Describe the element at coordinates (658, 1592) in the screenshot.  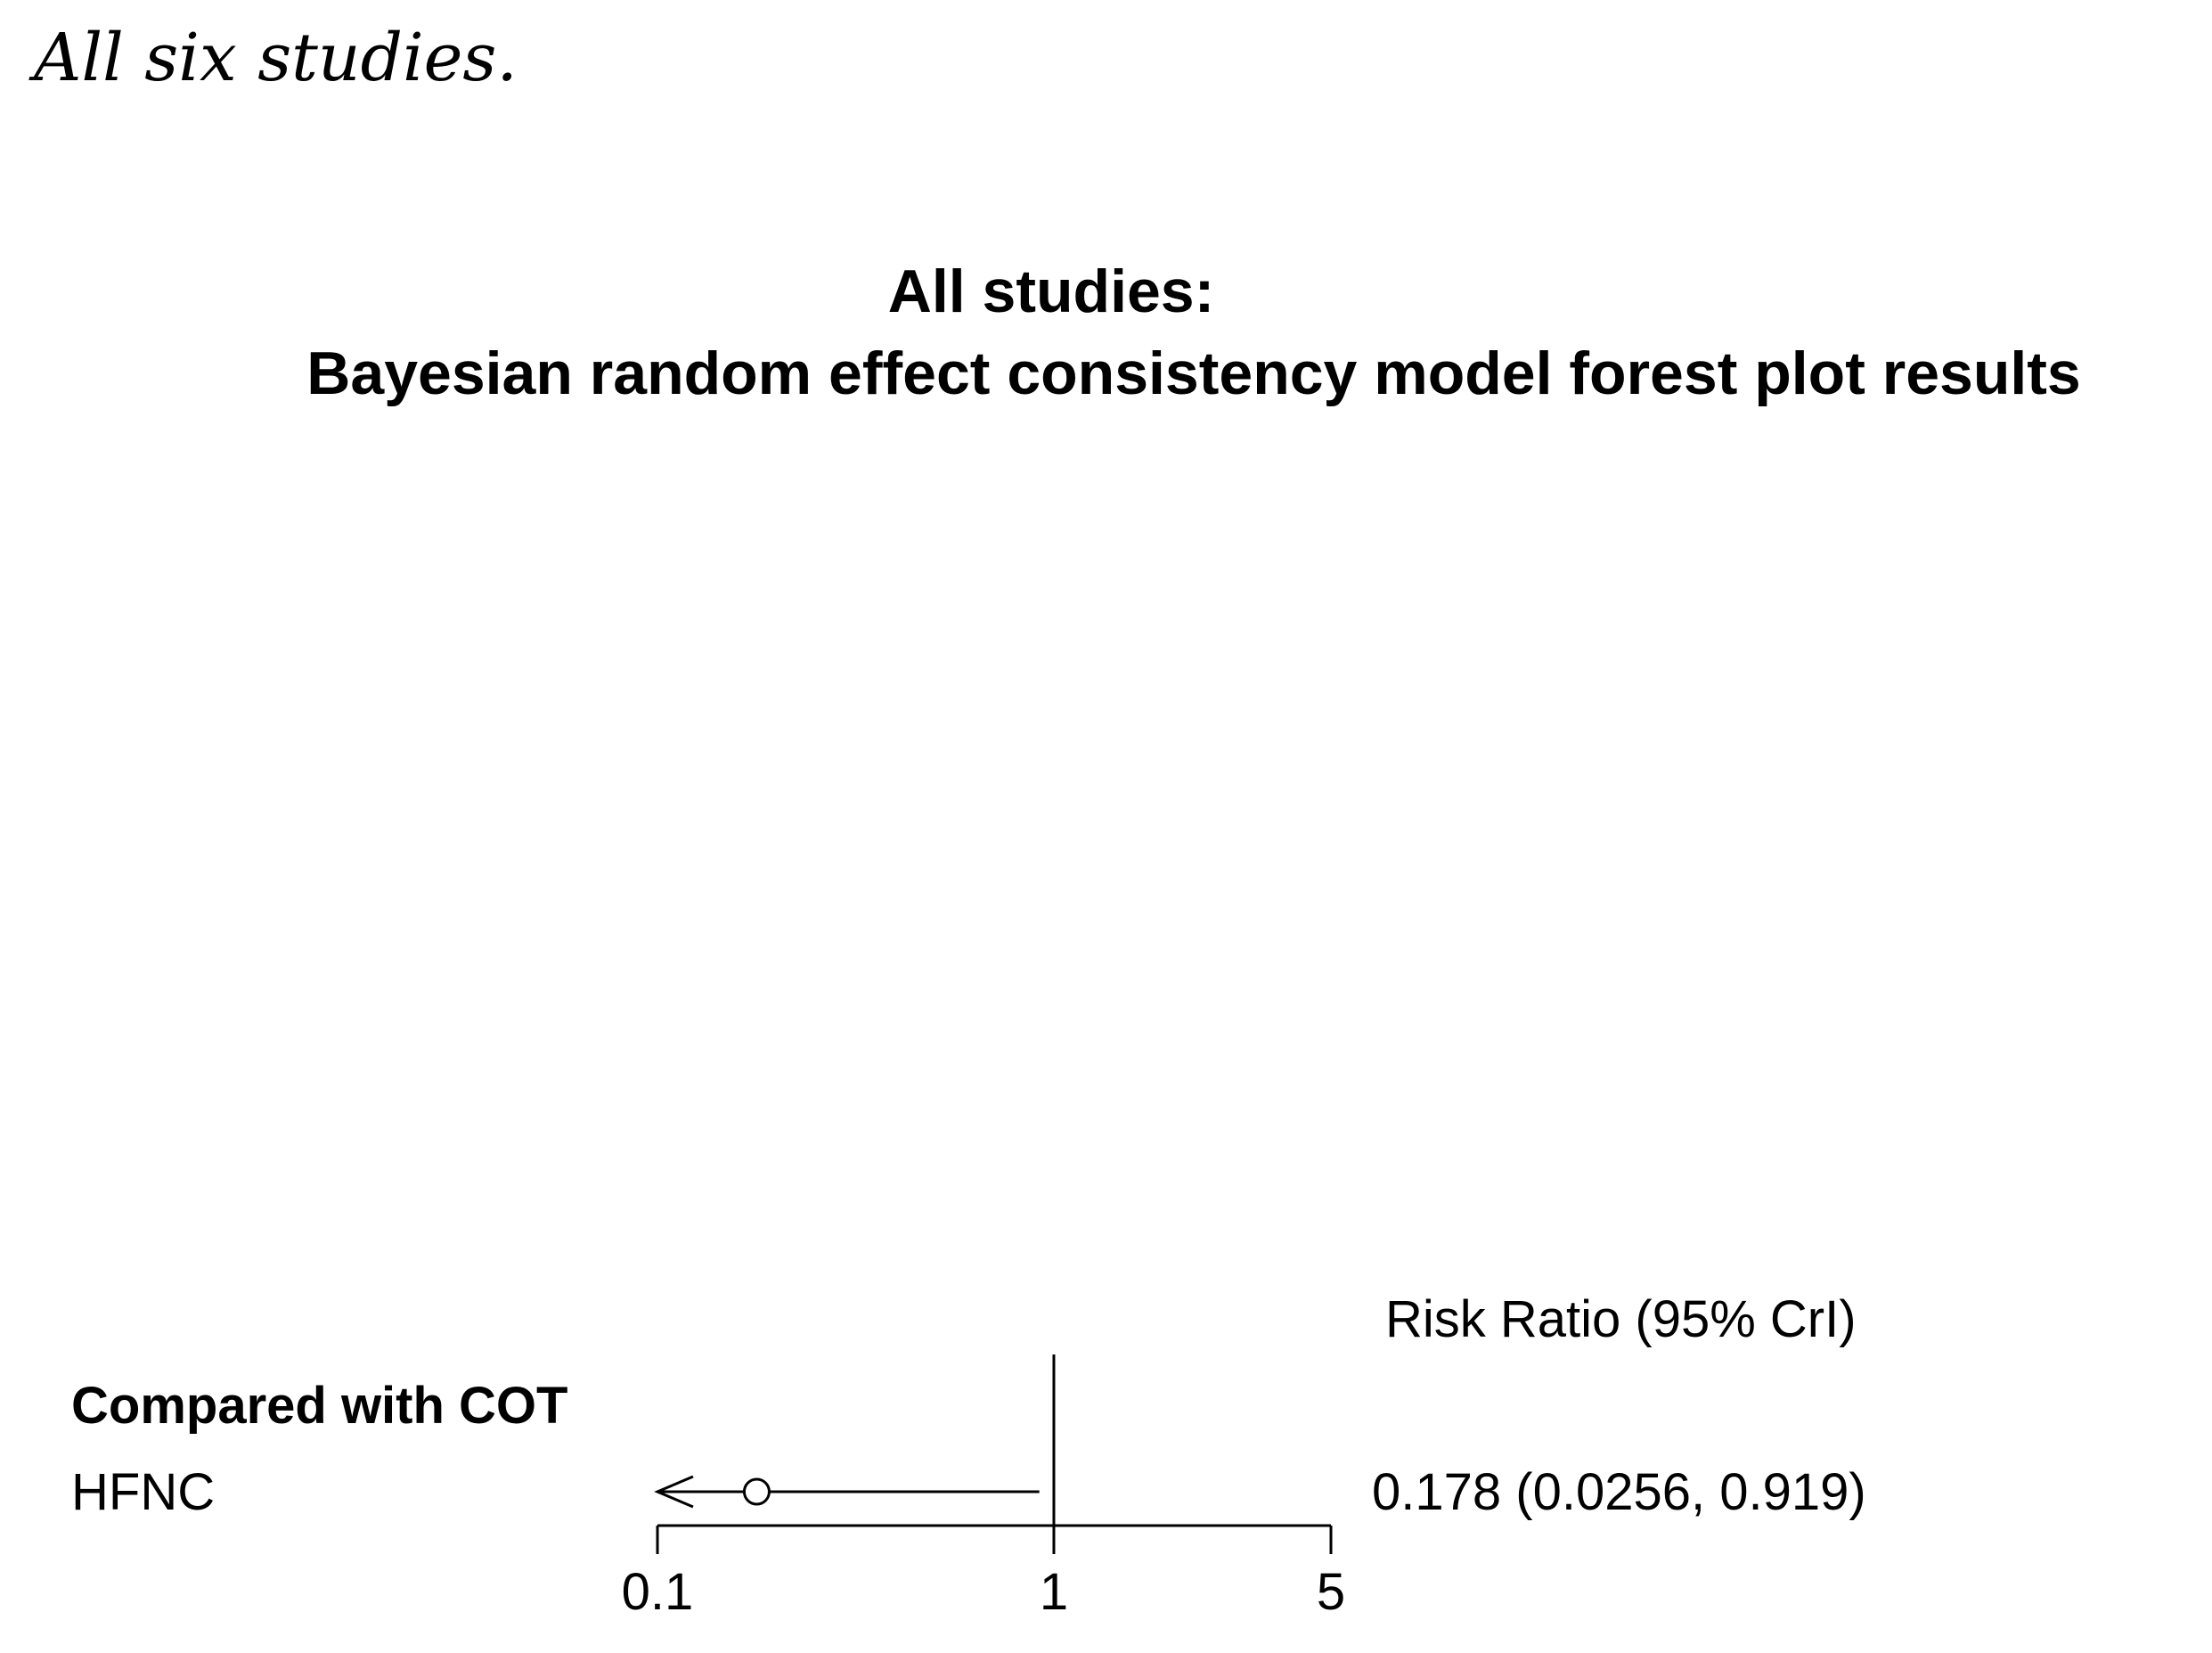
I see `x-tick-label: 0.1` at that location.